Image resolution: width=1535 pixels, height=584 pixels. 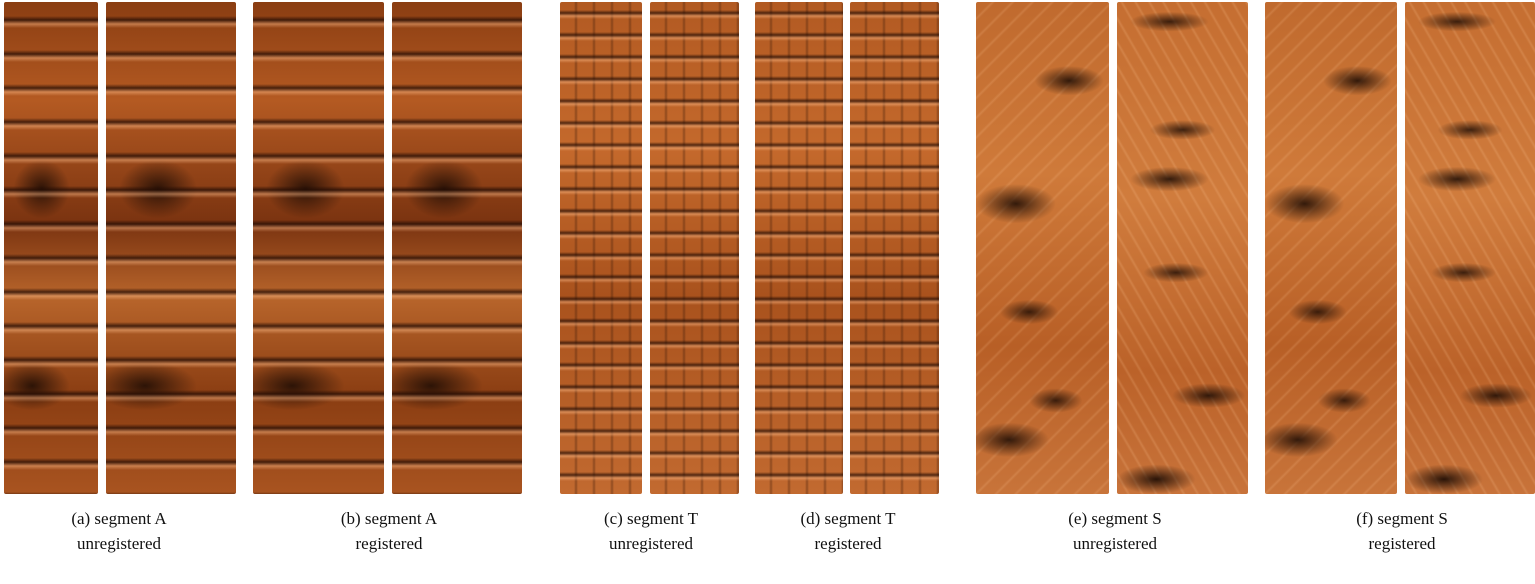 What do you see at coordinates (318, 248) in the screenshot?
I see `panel-b-left-strip` at bounding box center [318, 248].